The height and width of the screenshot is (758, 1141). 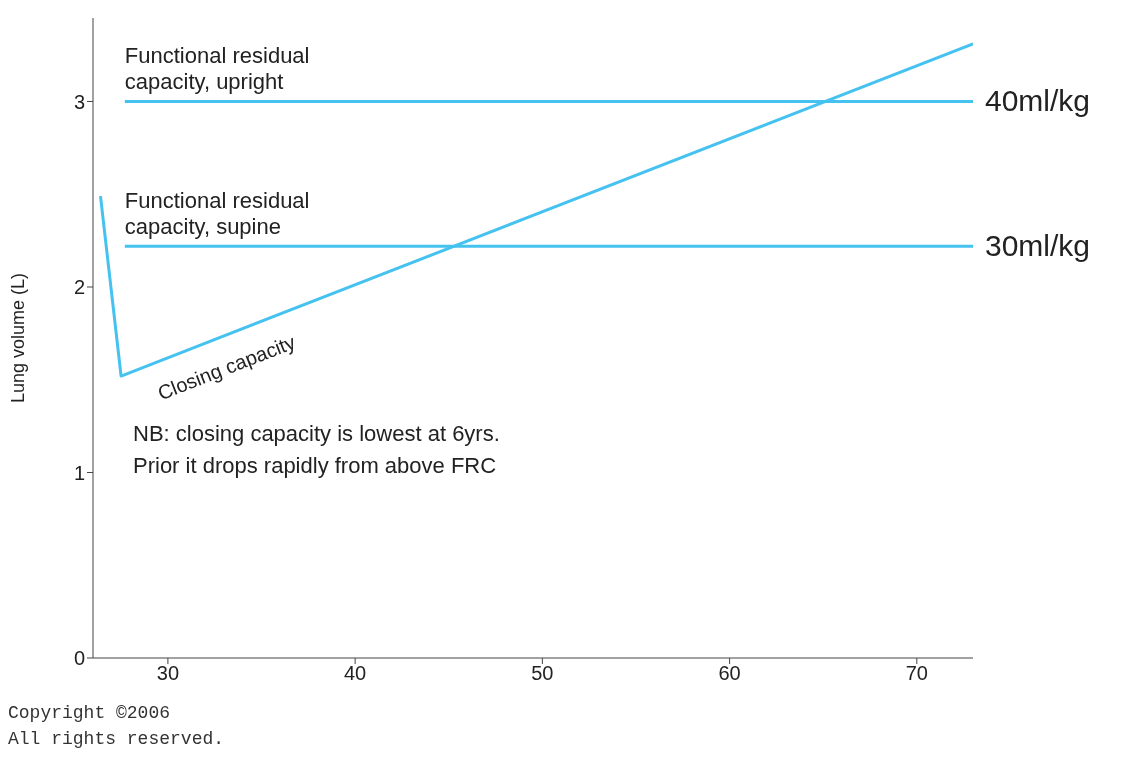 I want to click on annotation: Functional residual capacity, upright, so click(x=217, y=69).